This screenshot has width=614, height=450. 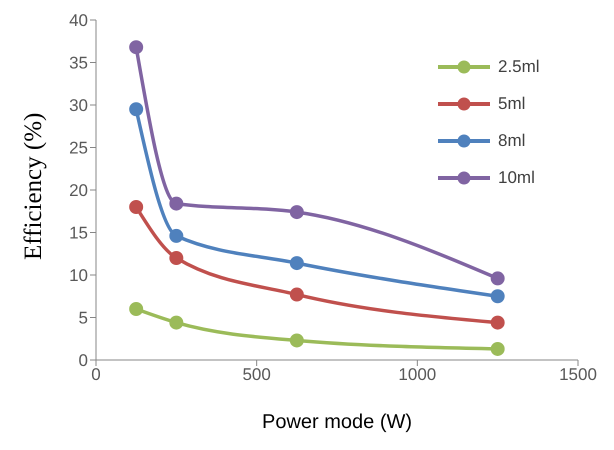 What do you see at coordinates (83, 318) in the screenshot?
I see `y-tick-label: 5` at bounding box center [83, 318].